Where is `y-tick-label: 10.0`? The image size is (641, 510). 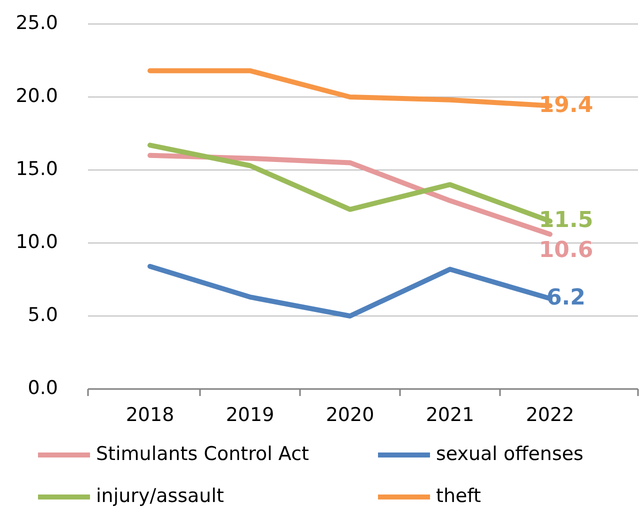 y-tick-label: 10.0 is located at coordinates (37, 242).